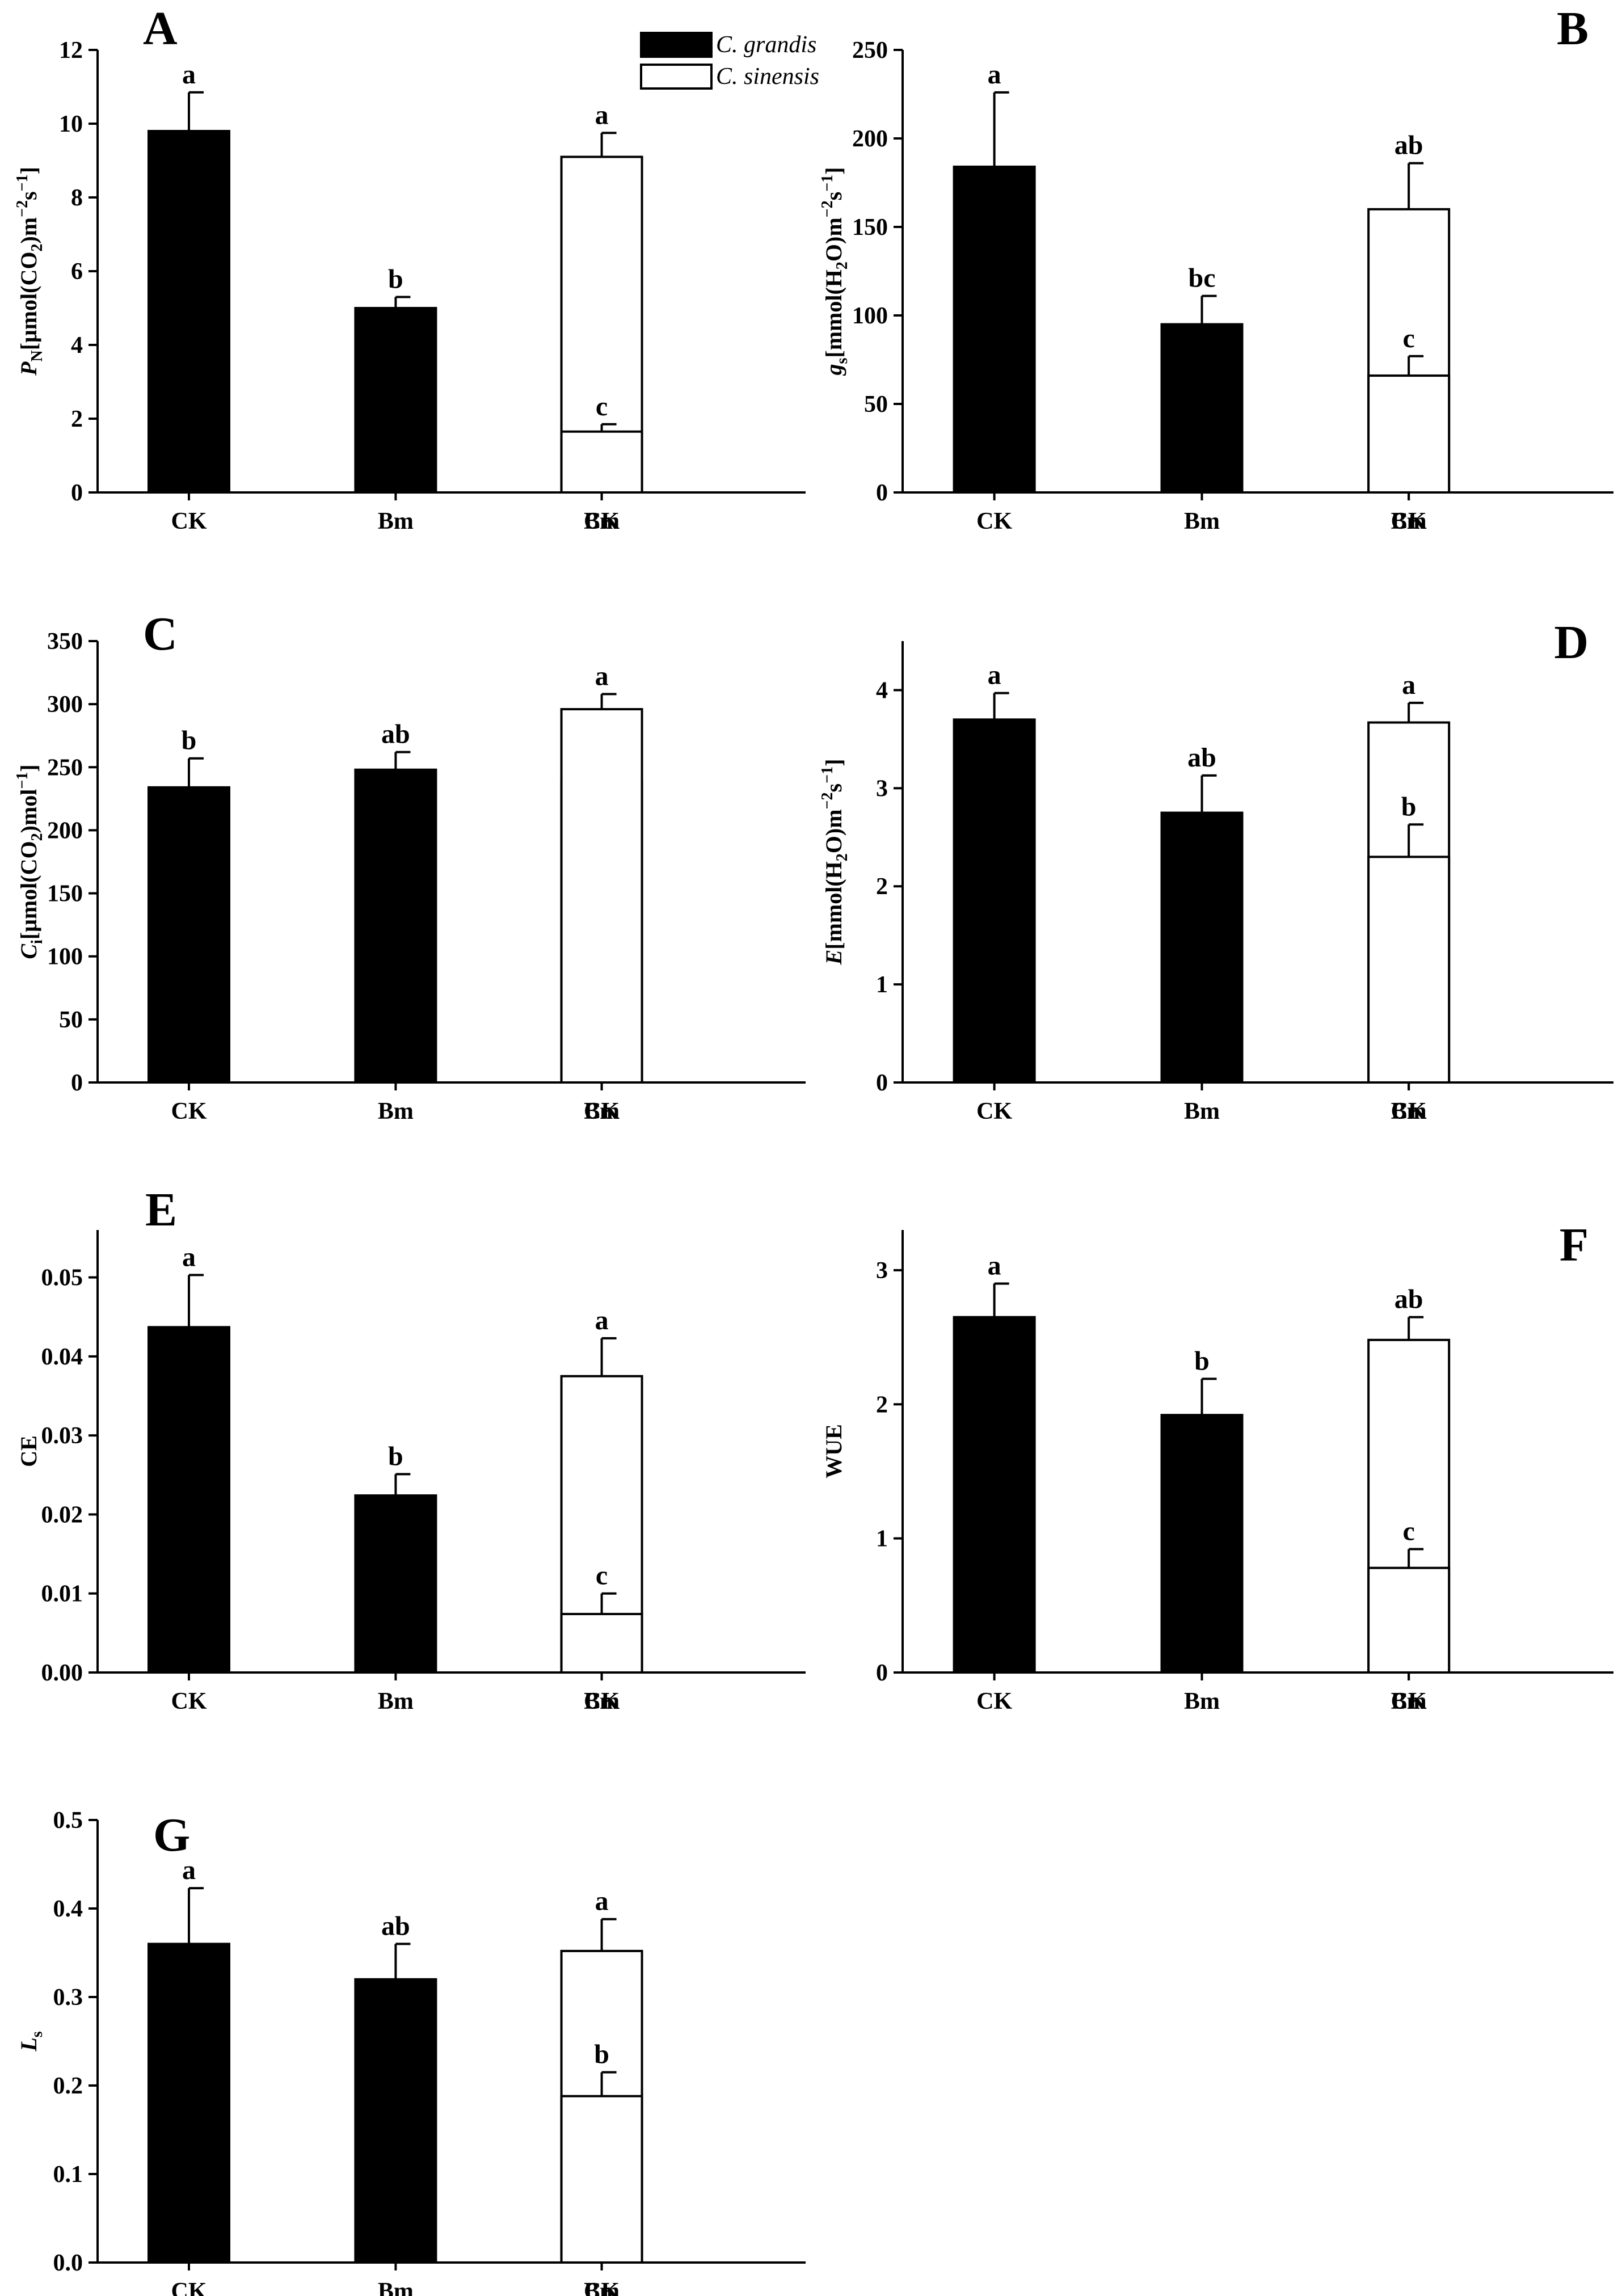 The height and width of the screenshot is (2296, 1622). Describe the element at coordinates (68, 2086) in the screenshot. I see `y-tick-label: 0.2` at that location.